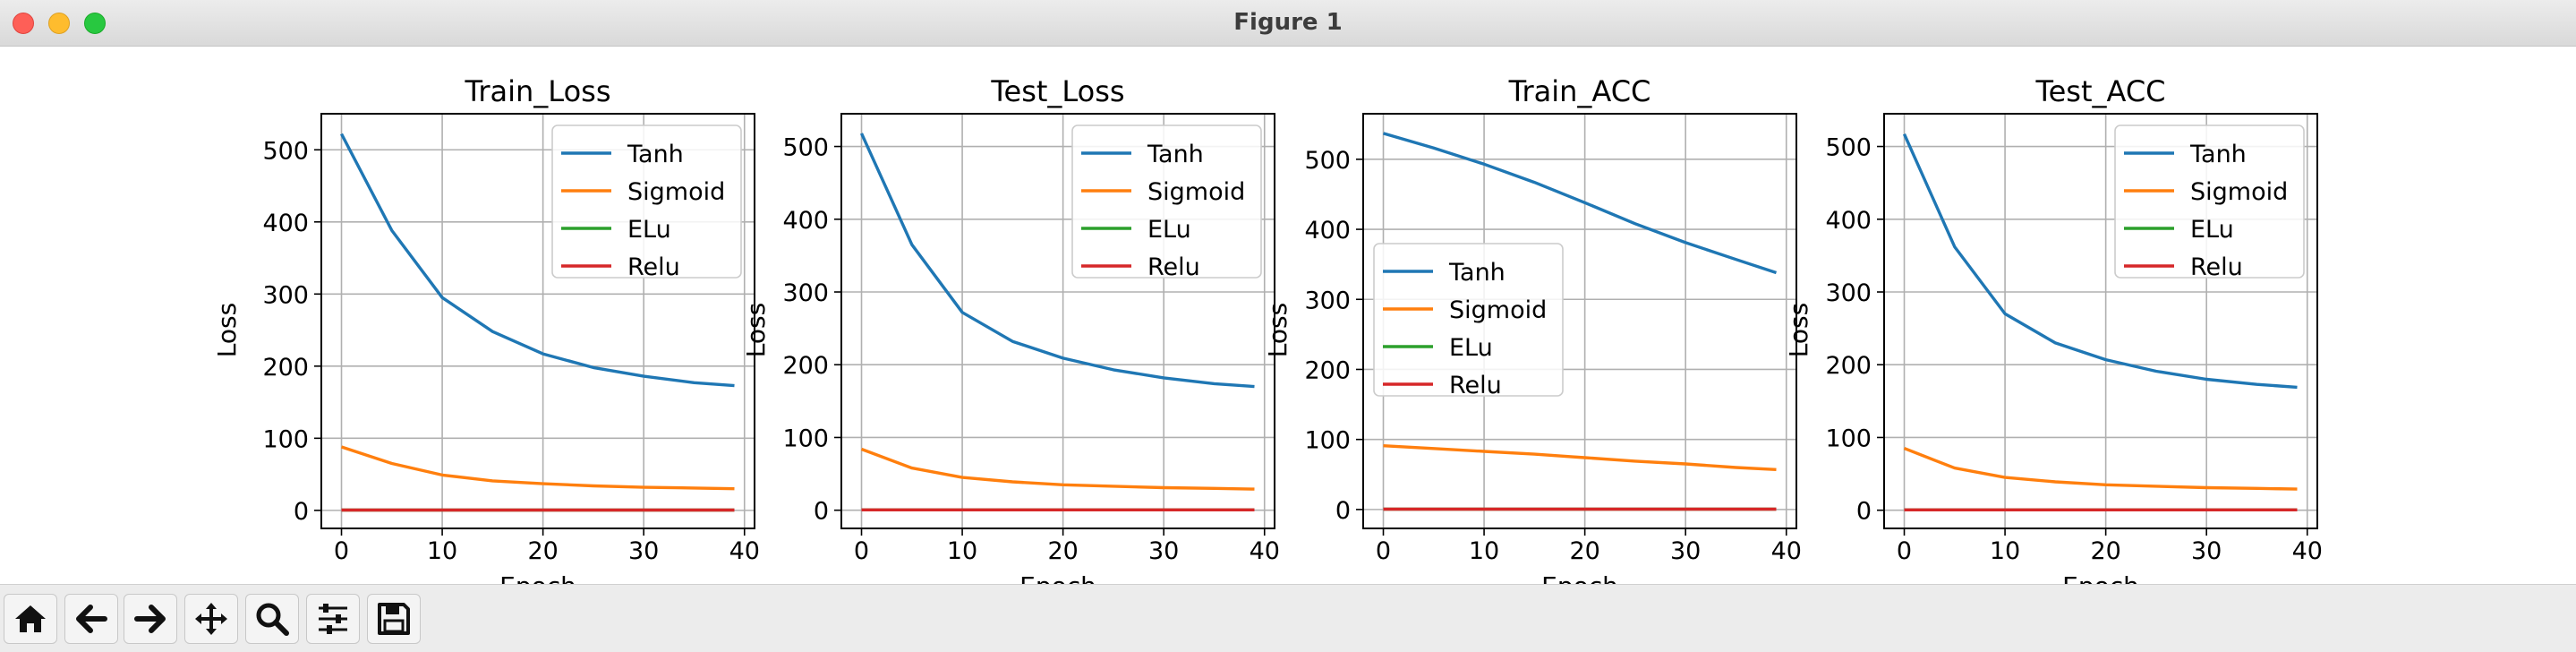 The height and width of the screenshot is (652, 2576). I want to click on arrow-left-icon, so click(91, 619).